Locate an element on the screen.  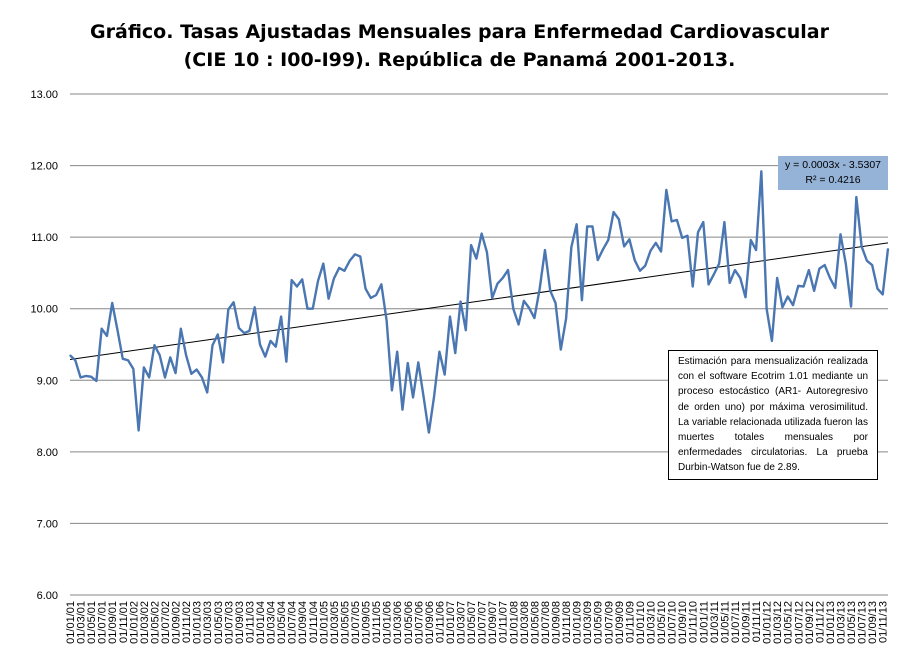
x-tick-label: 01/03/09 is located at coordinates (588, 622).